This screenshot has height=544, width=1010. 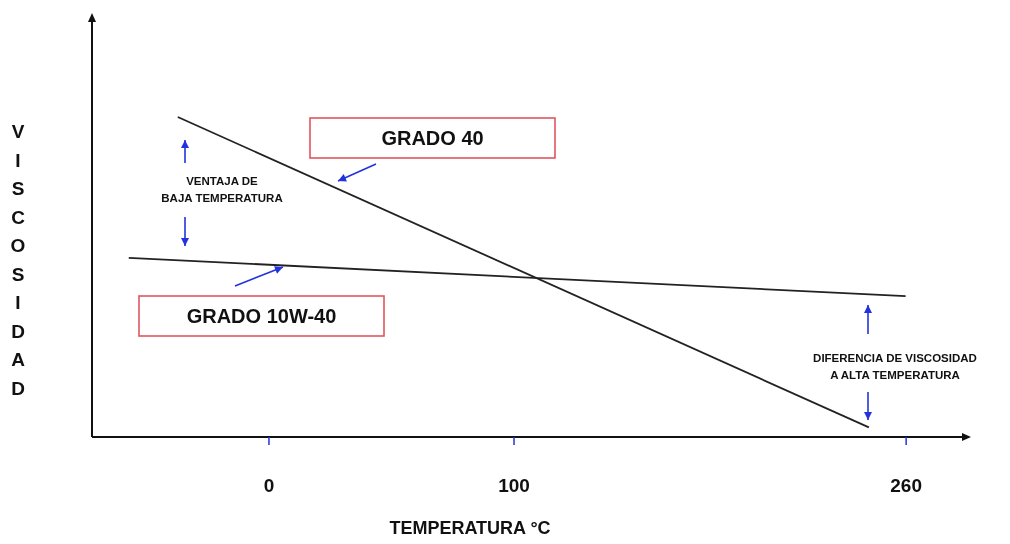 I want to click on series-label: GRADO 10W-40, so click(x=261, y=316).